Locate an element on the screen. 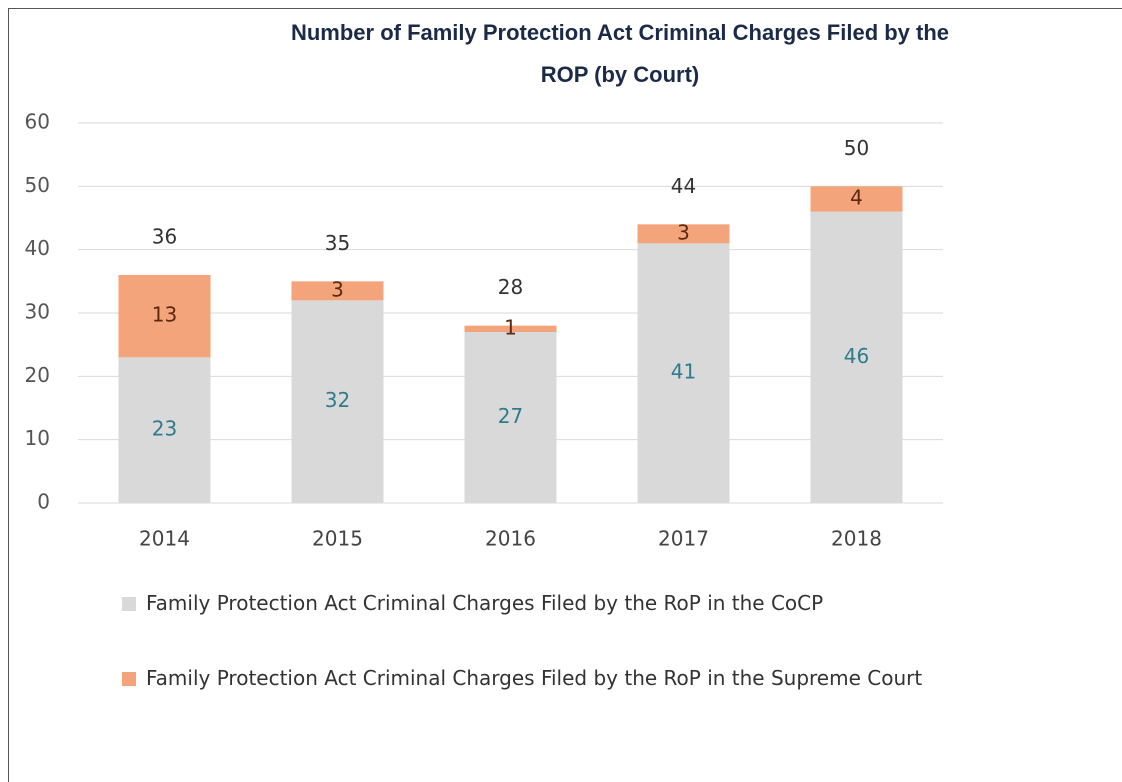 Image resolution: width=1122 pixels, height=782 pixels. y-tick-label: 20 is located at coordinates (37, 375).